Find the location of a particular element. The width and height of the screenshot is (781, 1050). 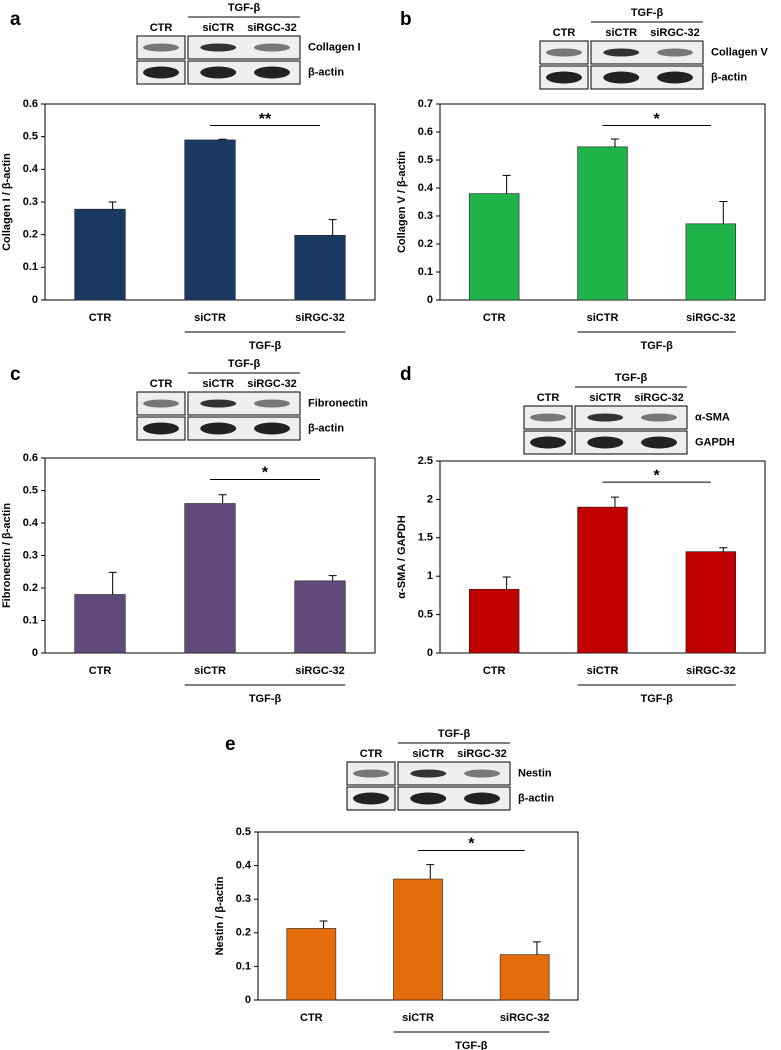

y-axis-label: Fibronectin / β-actin is located at coordinates (7, 555).